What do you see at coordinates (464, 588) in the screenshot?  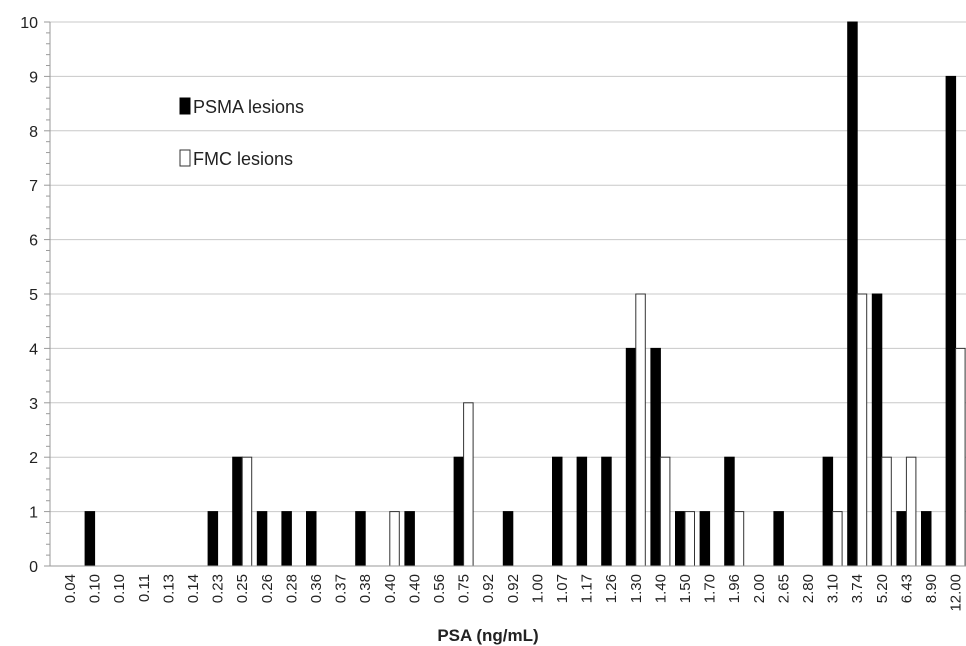 I see `x-tick-label: 0.75` at bounding box center [464, 588].